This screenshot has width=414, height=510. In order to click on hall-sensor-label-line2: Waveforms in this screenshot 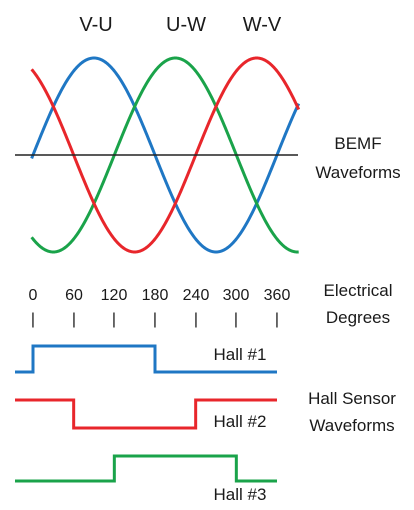, I will do `click(351, 425)`.